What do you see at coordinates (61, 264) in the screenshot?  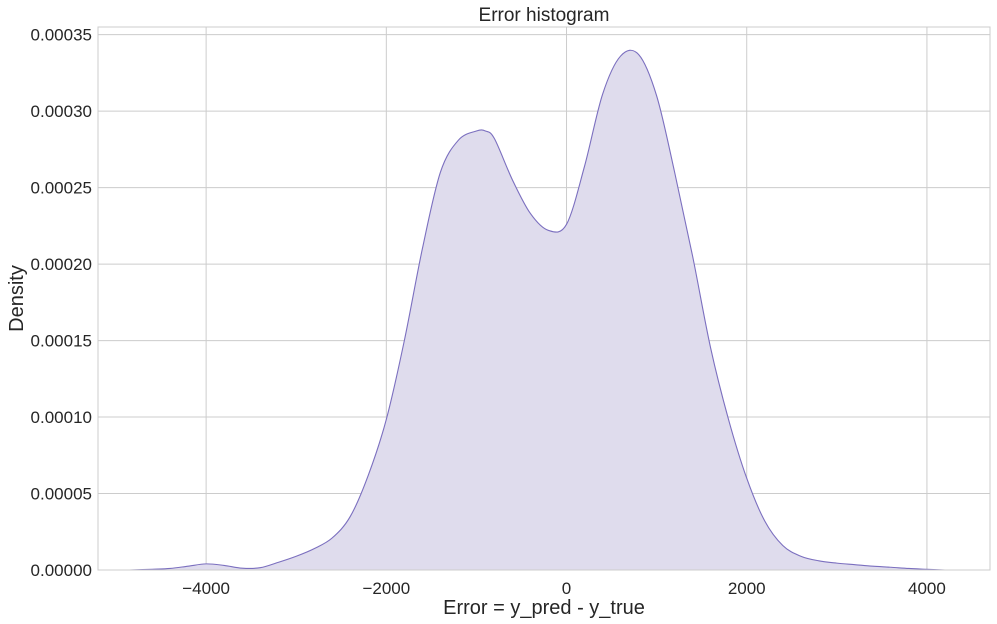 I see `y-tick-label: 0.00020` at bounding box center [61, 264].